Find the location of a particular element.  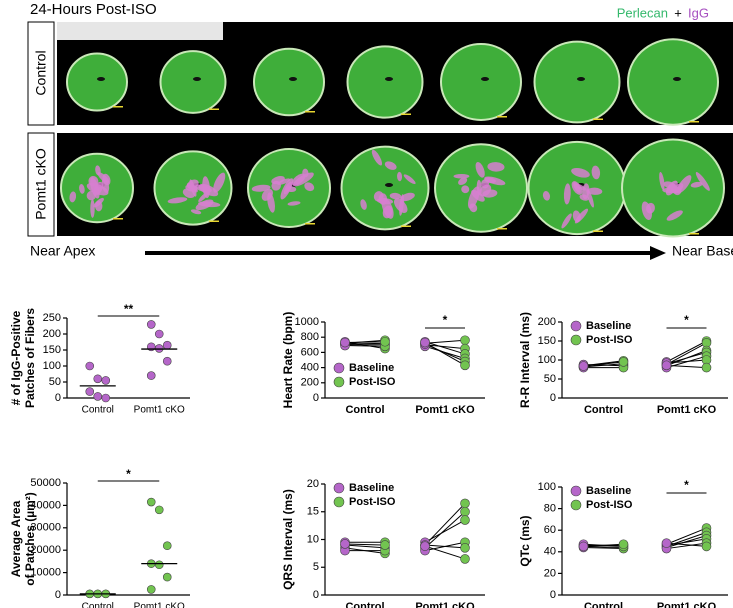

y-tick-label: 15 is located at coordinates (313, 512).